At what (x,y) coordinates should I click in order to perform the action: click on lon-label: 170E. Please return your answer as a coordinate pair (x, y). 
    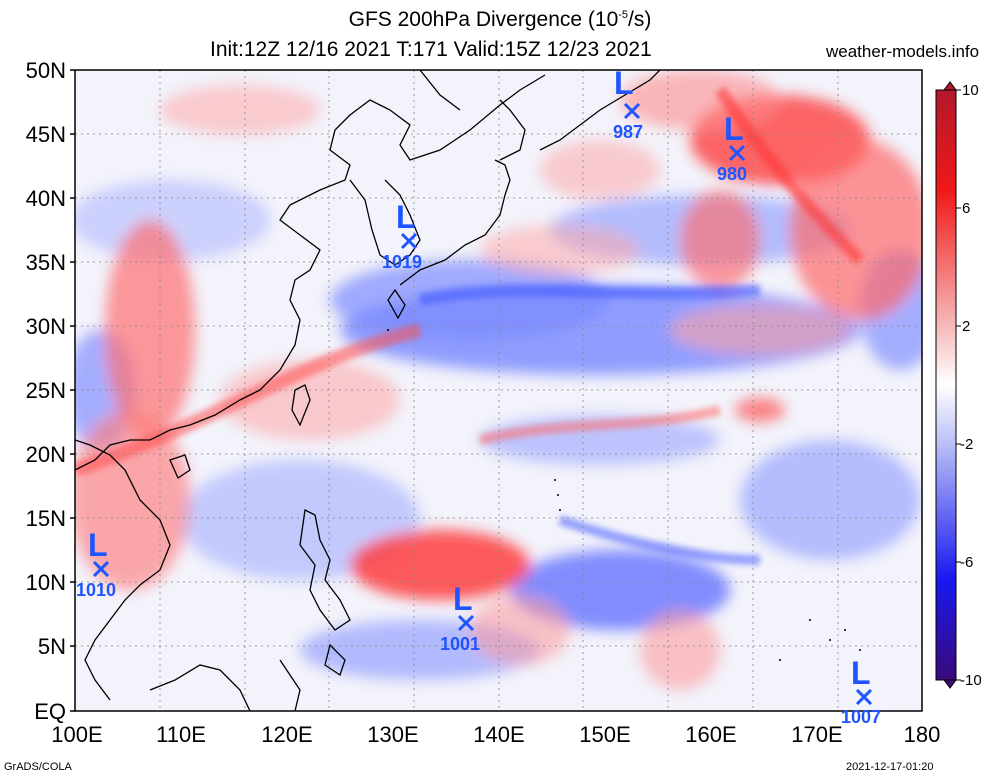
    Looking at the image, I should click on (816, 734).